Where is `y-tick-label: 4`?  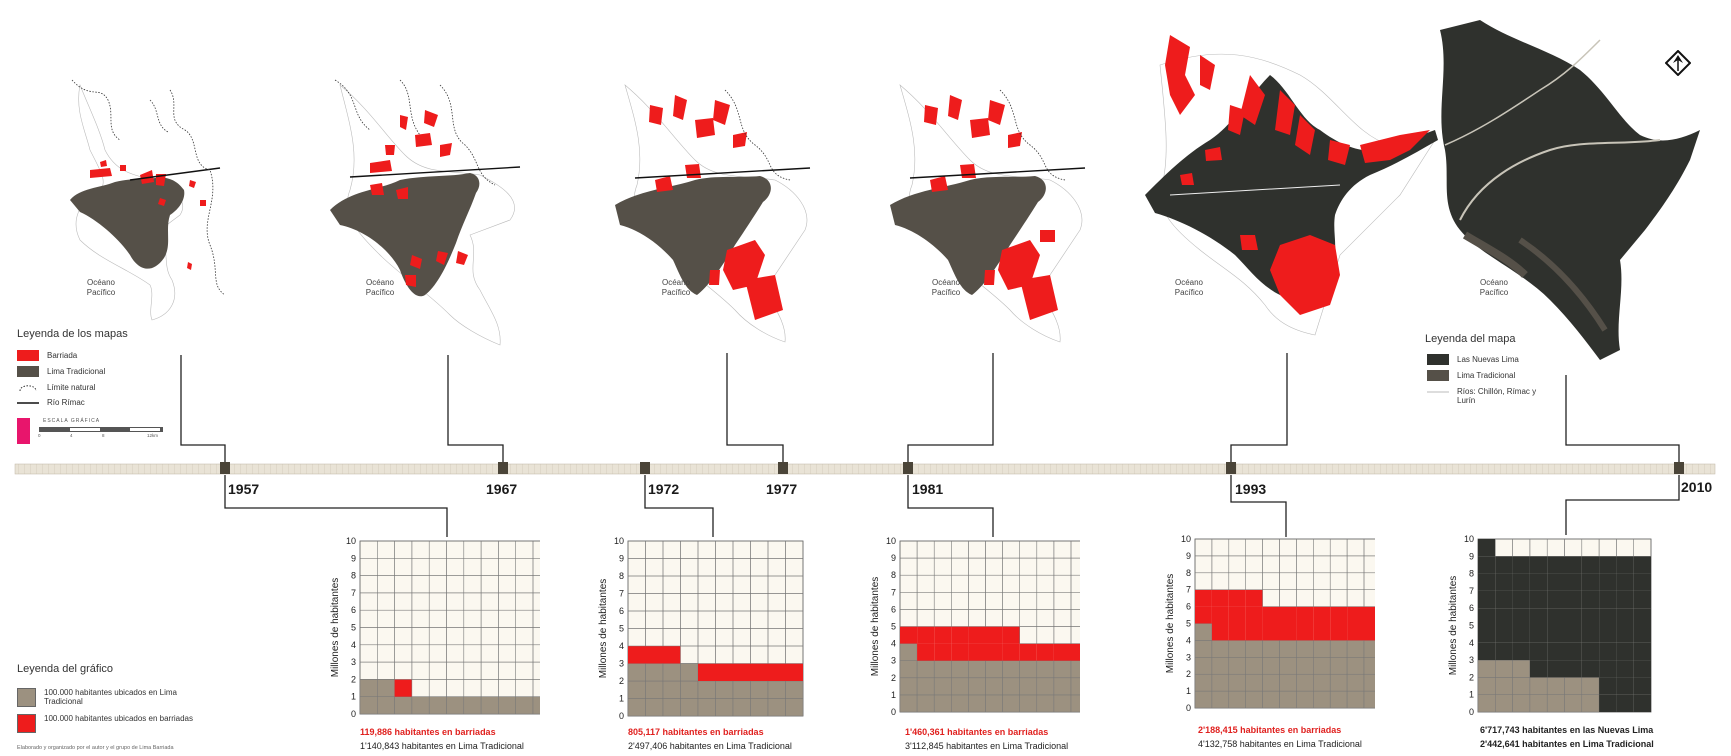 y-tick-label: 4 is located at coordinates (1471, 643).